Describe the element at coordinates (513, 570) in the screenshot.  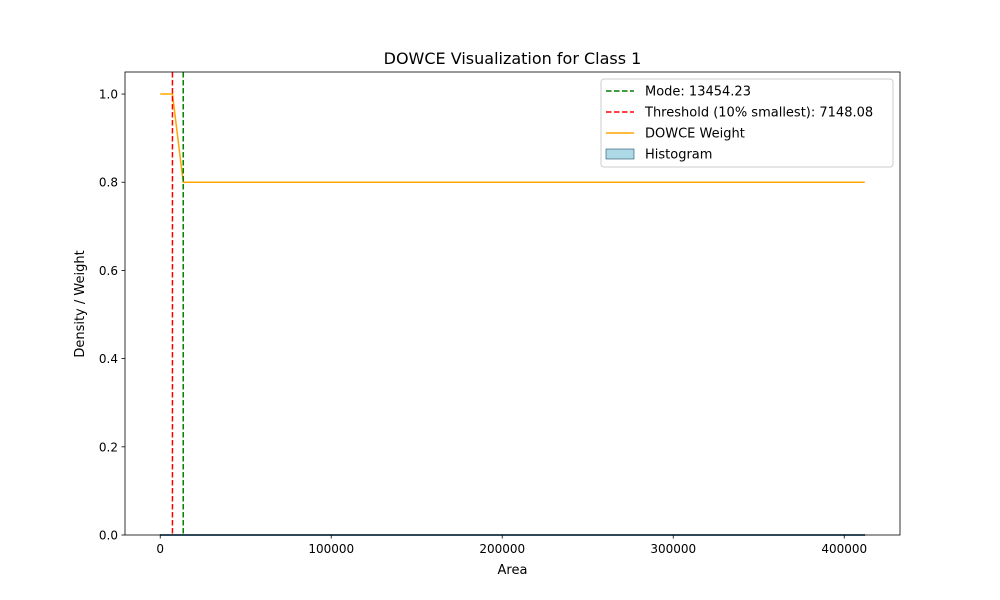
I see `x-axis-label: Area` at that location.